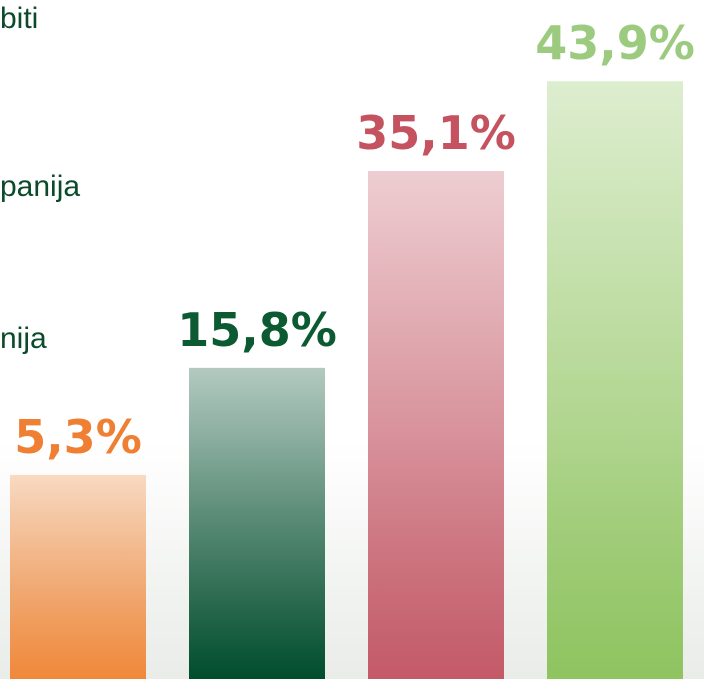 This screenshot has height=679, width=704. Describe the element at coordinates (78, 437) in the screenshot. I see `value-label: 5,3%` at that location.